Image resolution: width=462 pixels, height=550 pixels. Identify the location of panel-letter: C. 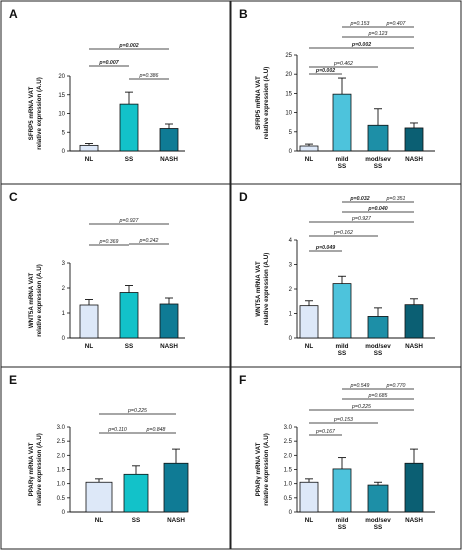
(13, 197).